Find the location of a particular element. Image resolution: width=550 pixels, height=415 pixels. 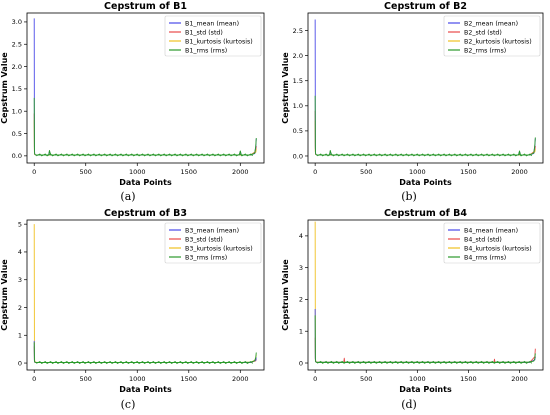

legend-label: B3_kurtosis (kurtosis) is located at coordinates (219, 248).